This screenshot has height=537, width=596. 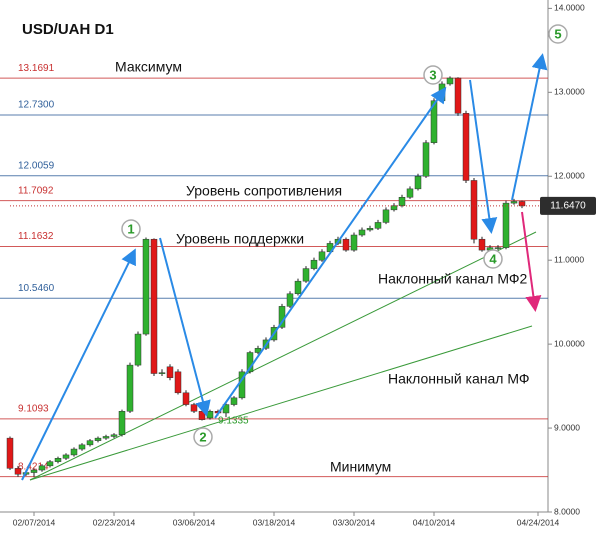 I want to click on marker-label: 3, so click(x=432, y=74).